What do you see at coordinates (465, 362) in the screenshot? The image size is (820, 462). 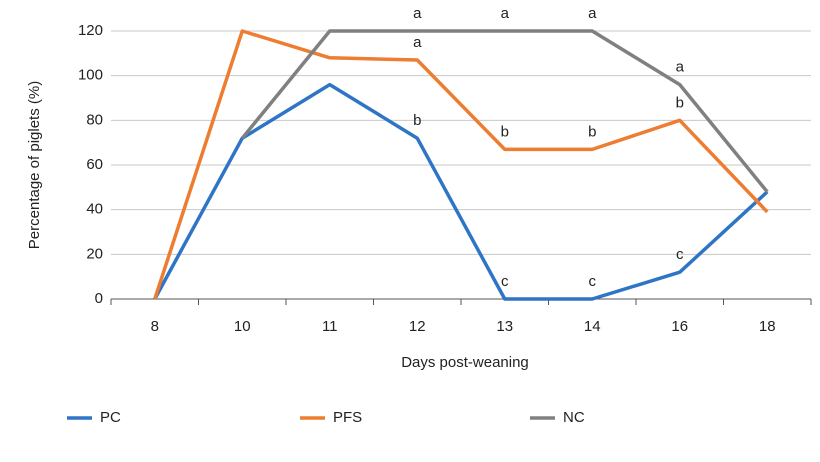 I see `x-axis-label: Days post-weaning` at bounding box center [465, 362].